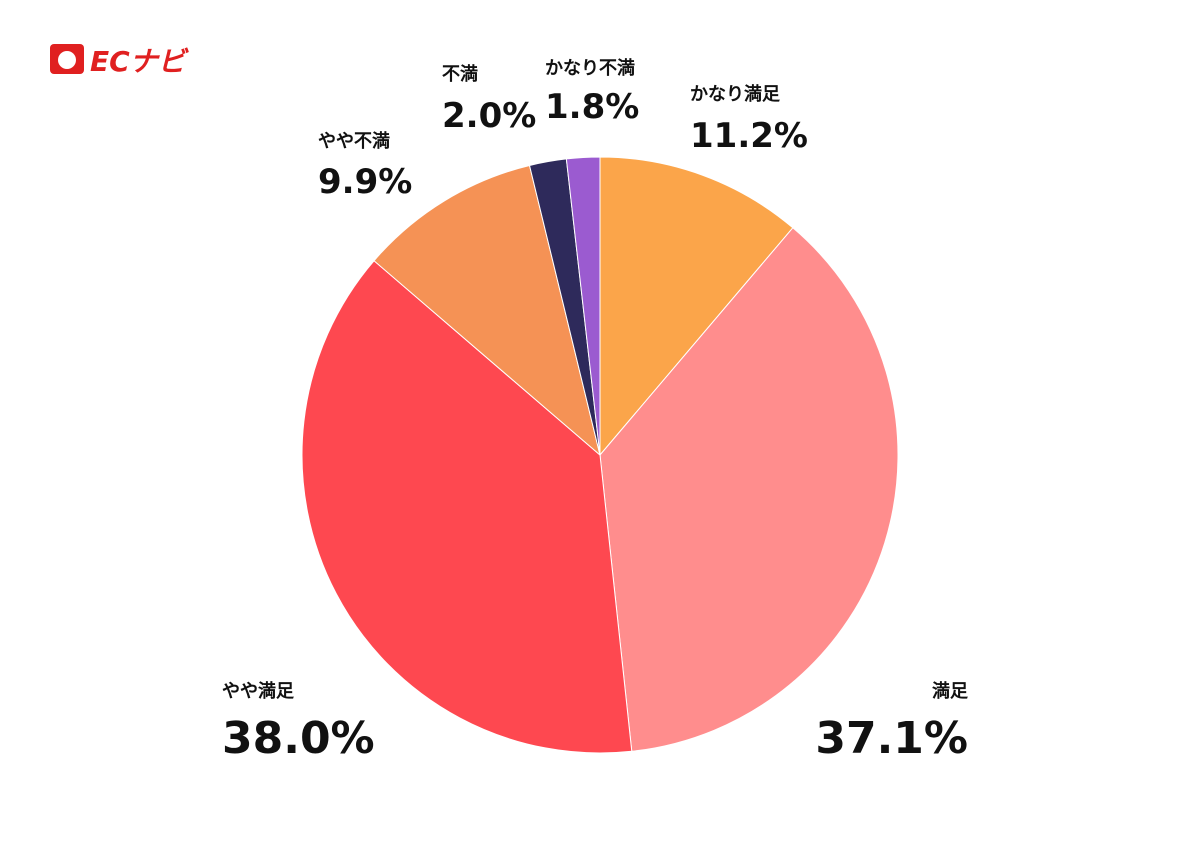  I want to click on slice-label: 満足, so click(950, 691).